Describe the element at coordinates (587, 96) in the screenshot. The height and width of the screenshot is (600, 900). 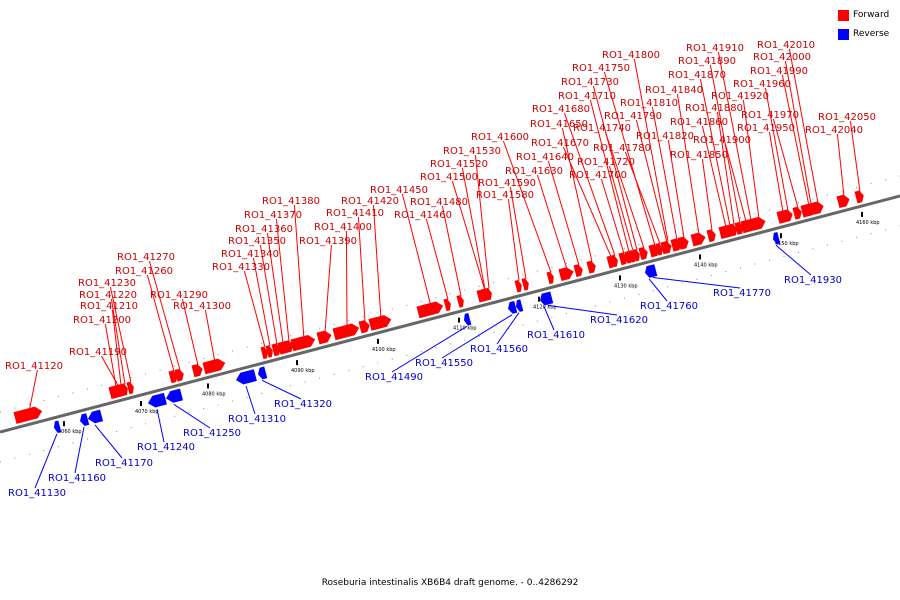
I see `gene-label-forward: RO1_41710` at that location.